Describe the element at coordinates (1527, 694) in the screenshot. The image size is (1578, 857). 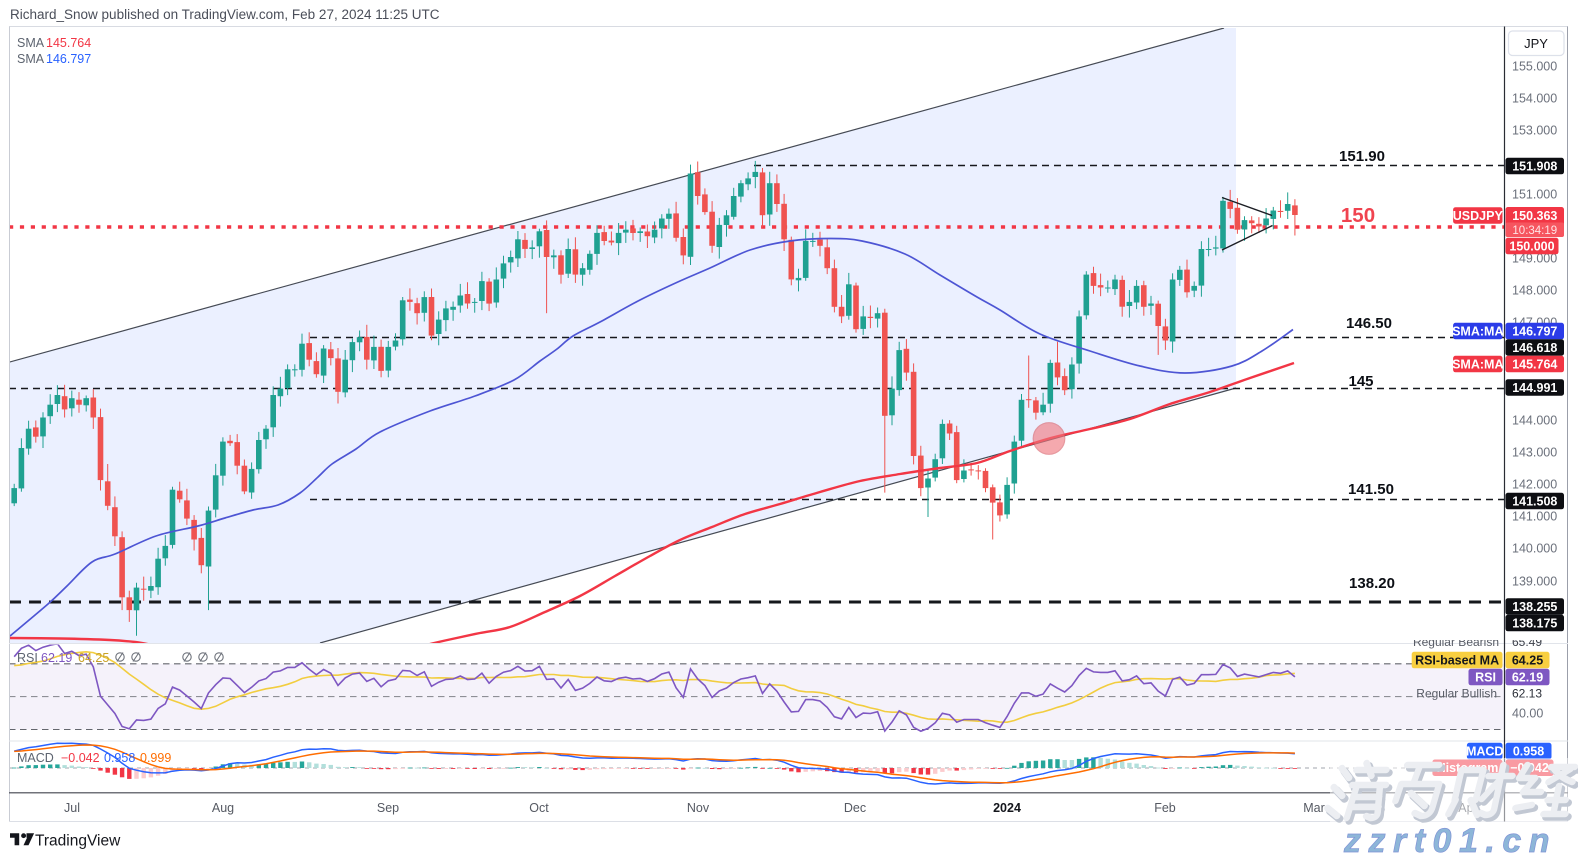
I see `svg-text: 62.13` at that location.